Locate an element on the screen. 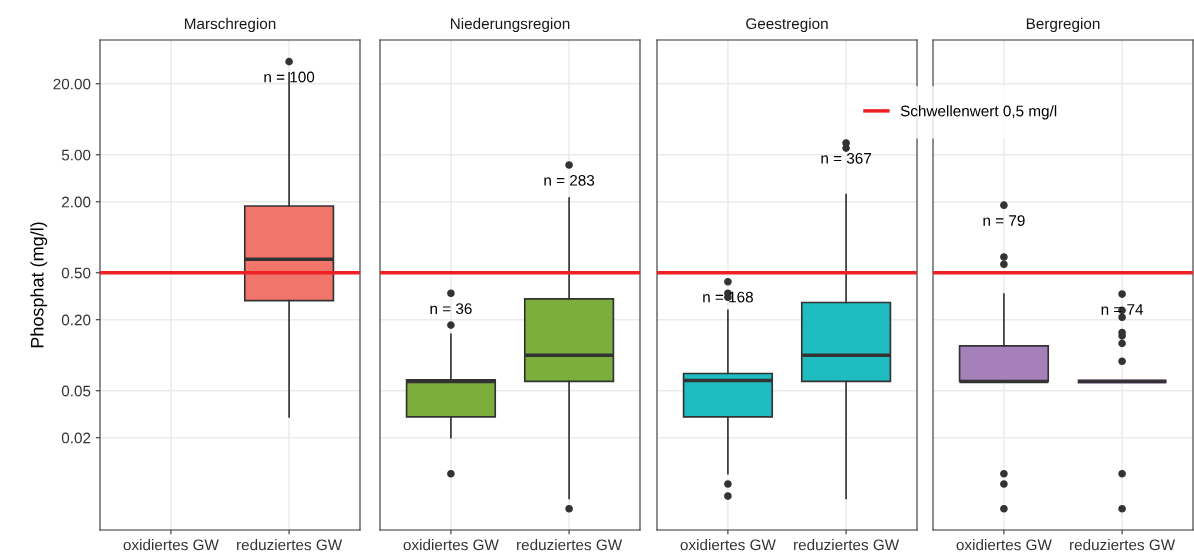  y-tick-label: 0.50 is located at coordinates (76, 273).